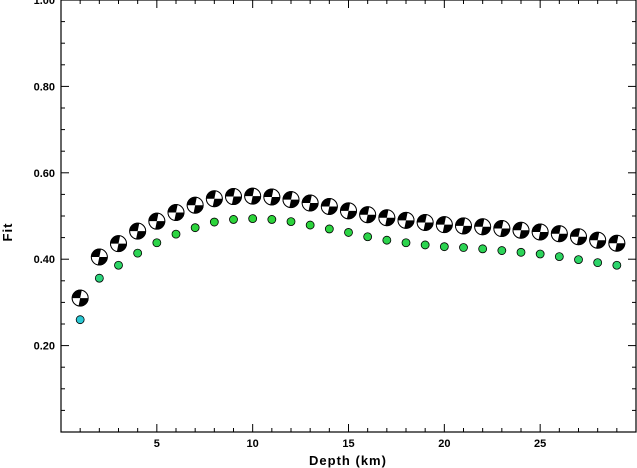  Describe the element at coordinates (444, 444) in the screenshot. I see `x-tick-label: 20` at that location.